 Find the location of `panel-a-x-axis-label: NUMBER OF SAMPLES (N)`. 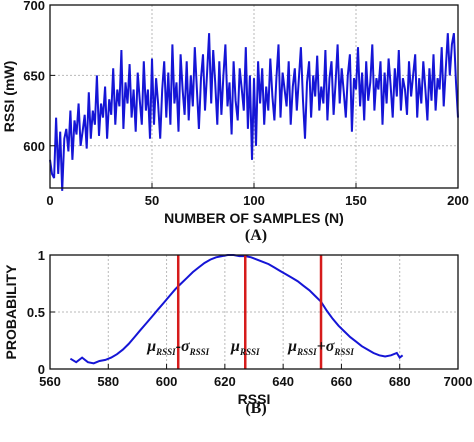

panel-a-x-axis-label: NUMBER OF SAMPLES (N) is located at coordinates (254, 218).